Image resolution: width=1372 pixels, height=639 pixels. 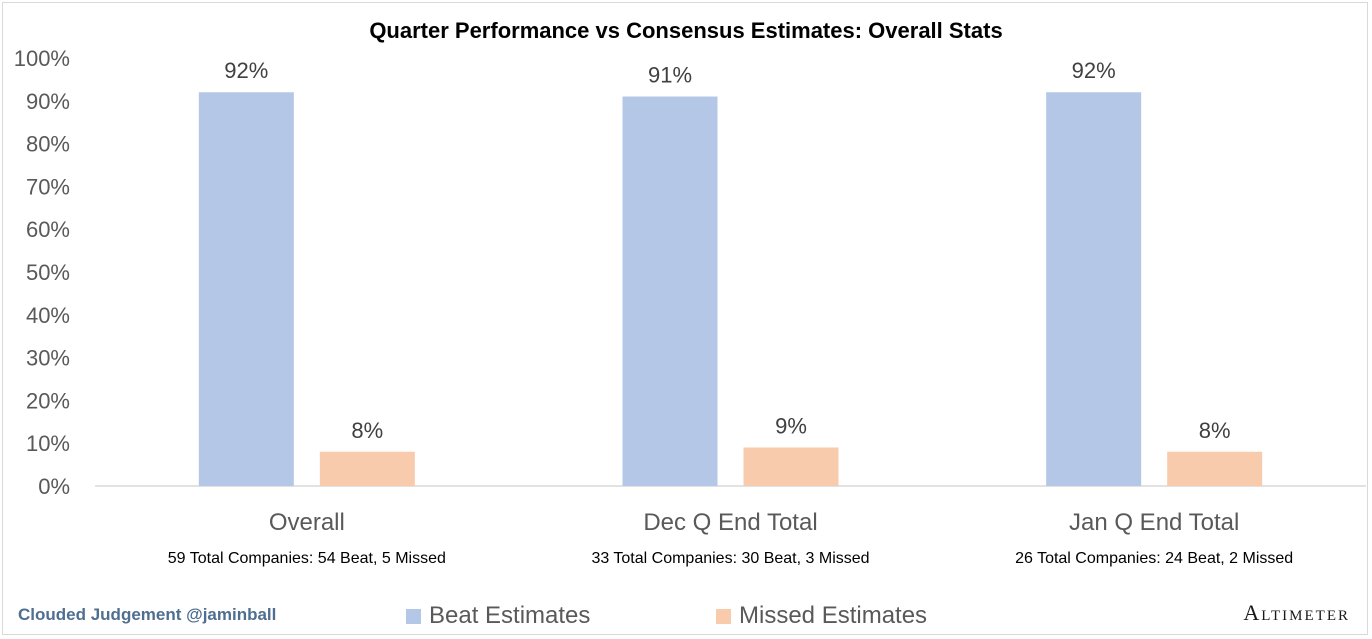 What do you see at coordinates (48, 443) in the screenshot?
I see `y-tick-label: 10%` at bounding box center [48, 443].